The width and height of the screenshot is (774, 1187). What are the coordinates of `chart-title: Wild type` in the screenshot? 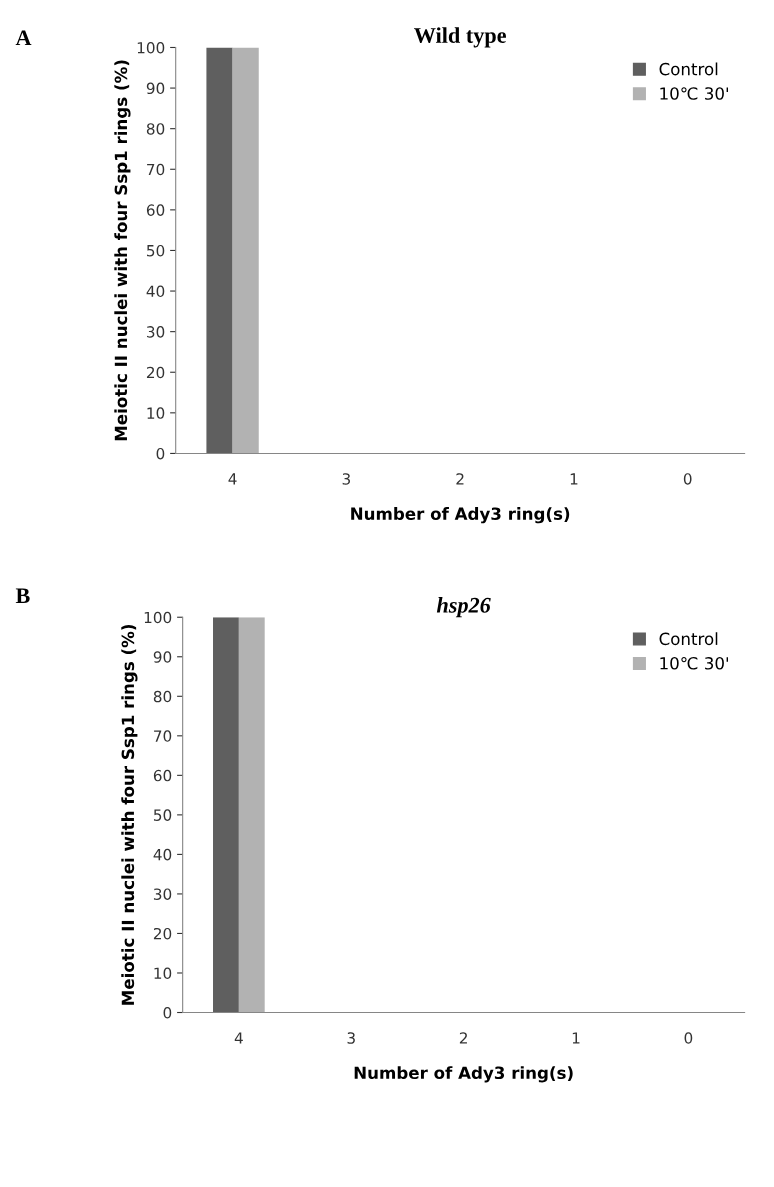 It's located at (460, 37).